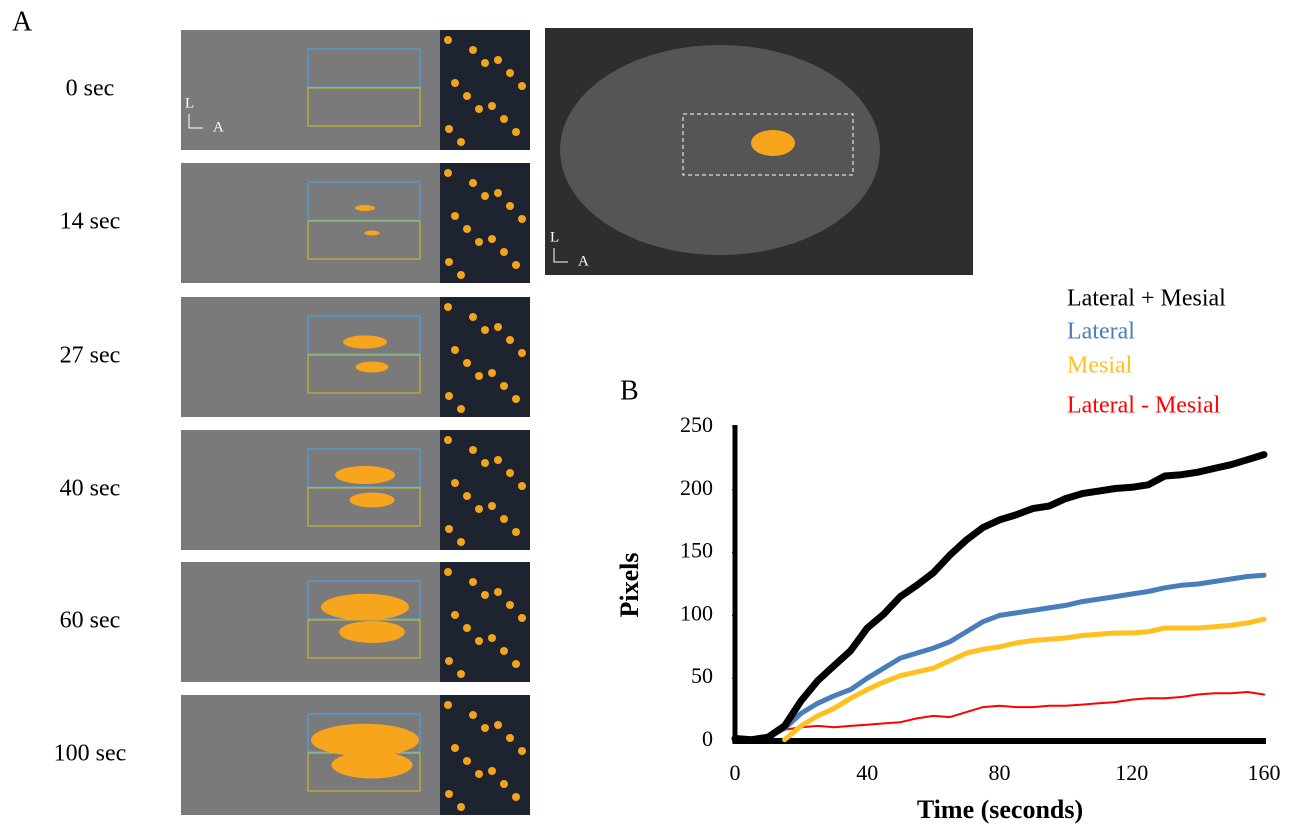 The height and width of the screenshot is (833, 1302). What do you see at coordinates (1101, 332) in the screenshot?
I see `legend-entry: Lateral` at bounding box center [1101, 332].